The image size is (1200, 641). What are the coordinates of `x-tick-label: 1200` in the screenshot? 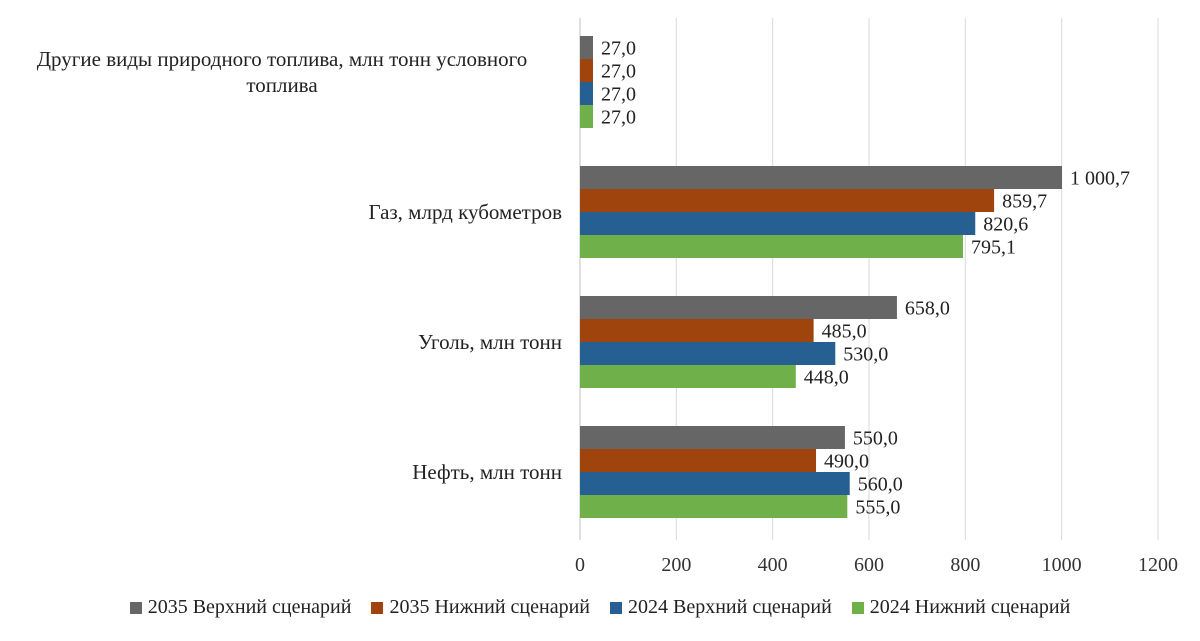 It's located at (1158, 565).